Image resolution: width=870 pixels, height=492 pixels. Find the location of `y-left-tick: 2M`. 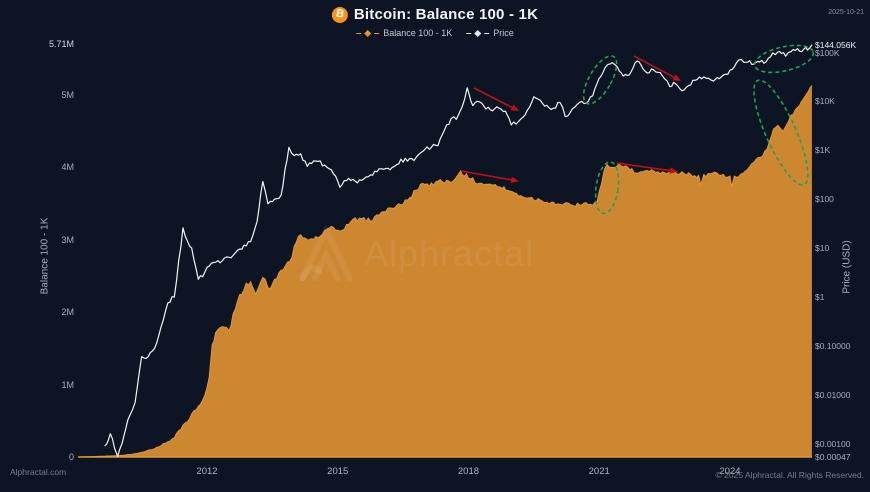

y-left-tick: 2M is located at coordinates (67, 312).